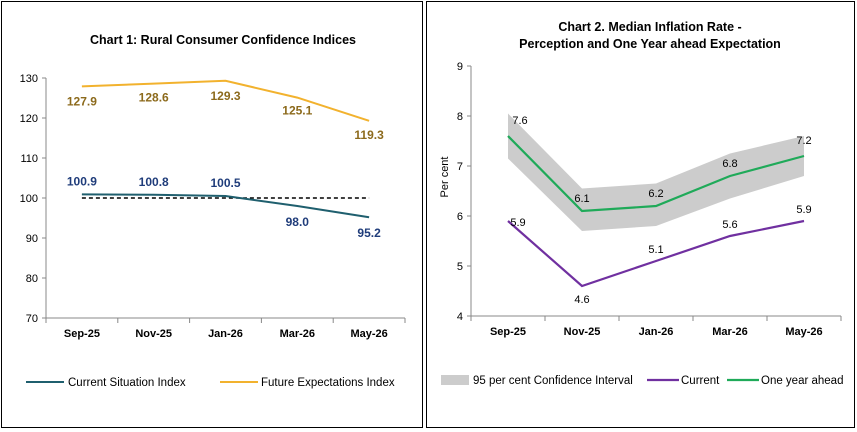  Describe the element at coordinates (154, 98) in the screenshot. I see `data-label: 128.6` at that location.